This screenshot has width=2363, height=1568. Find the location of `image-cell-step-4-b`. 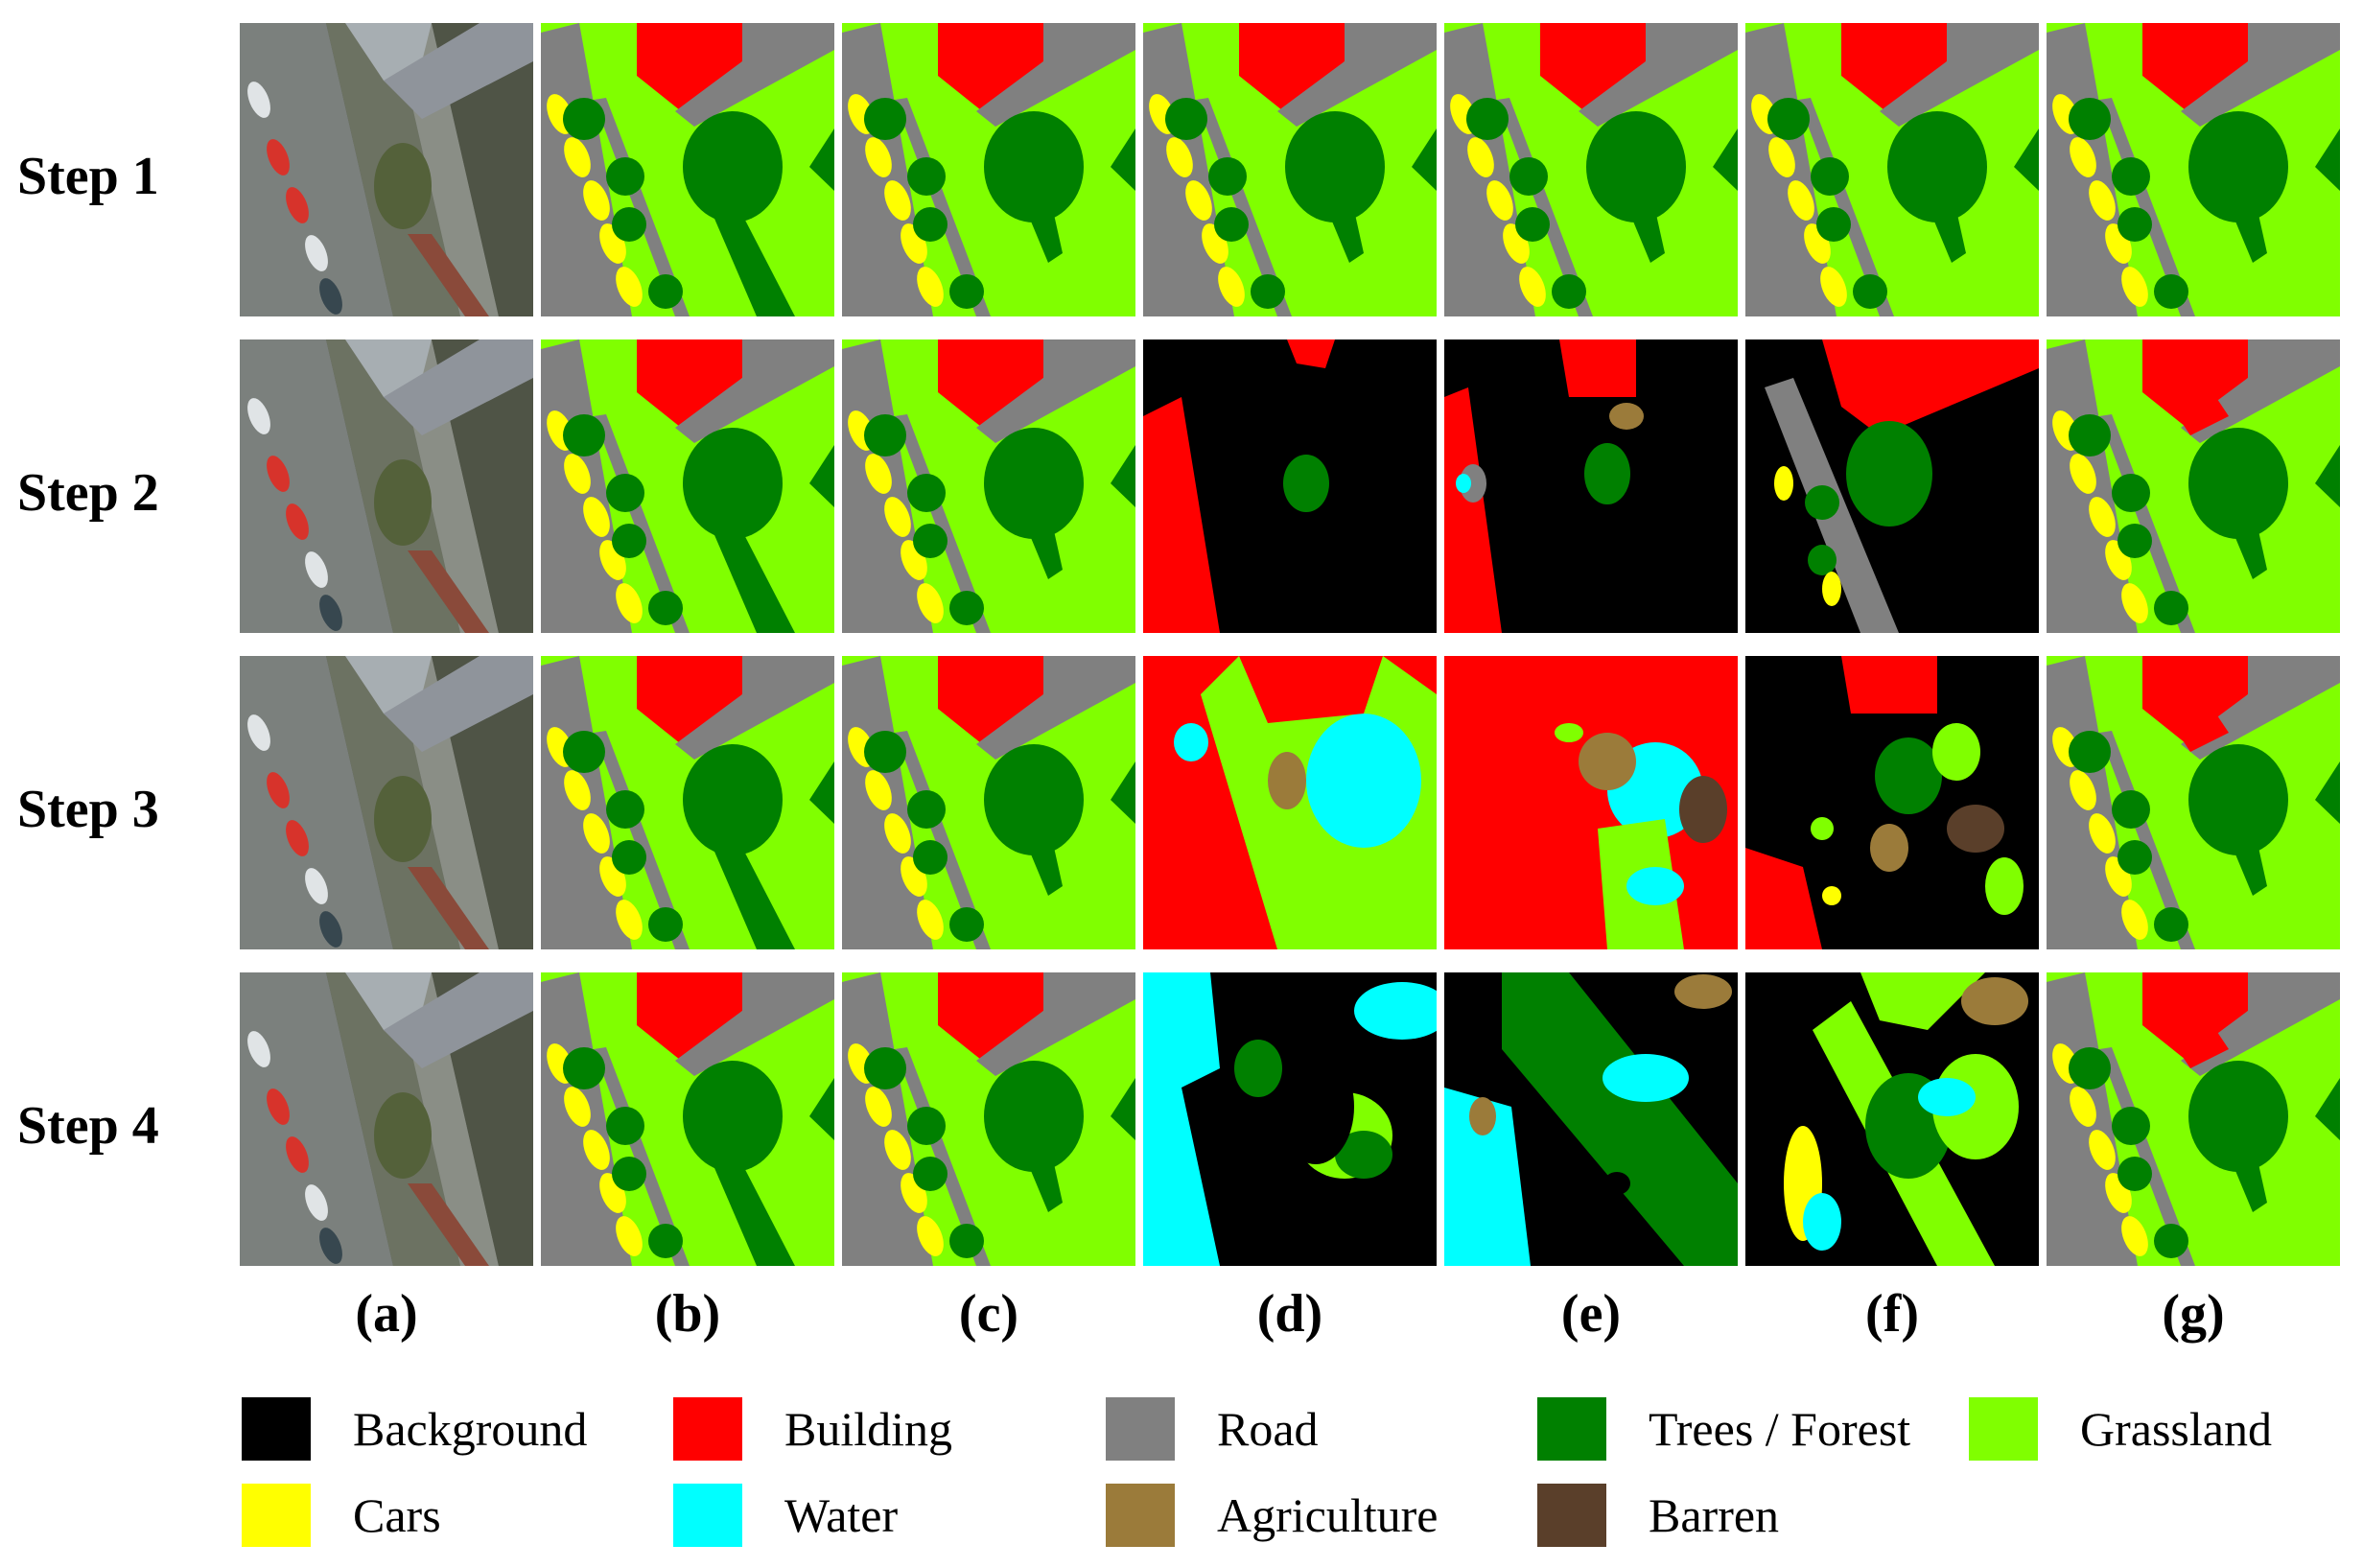

image-cell-step-4-b is located at coordinates (687, 1119).